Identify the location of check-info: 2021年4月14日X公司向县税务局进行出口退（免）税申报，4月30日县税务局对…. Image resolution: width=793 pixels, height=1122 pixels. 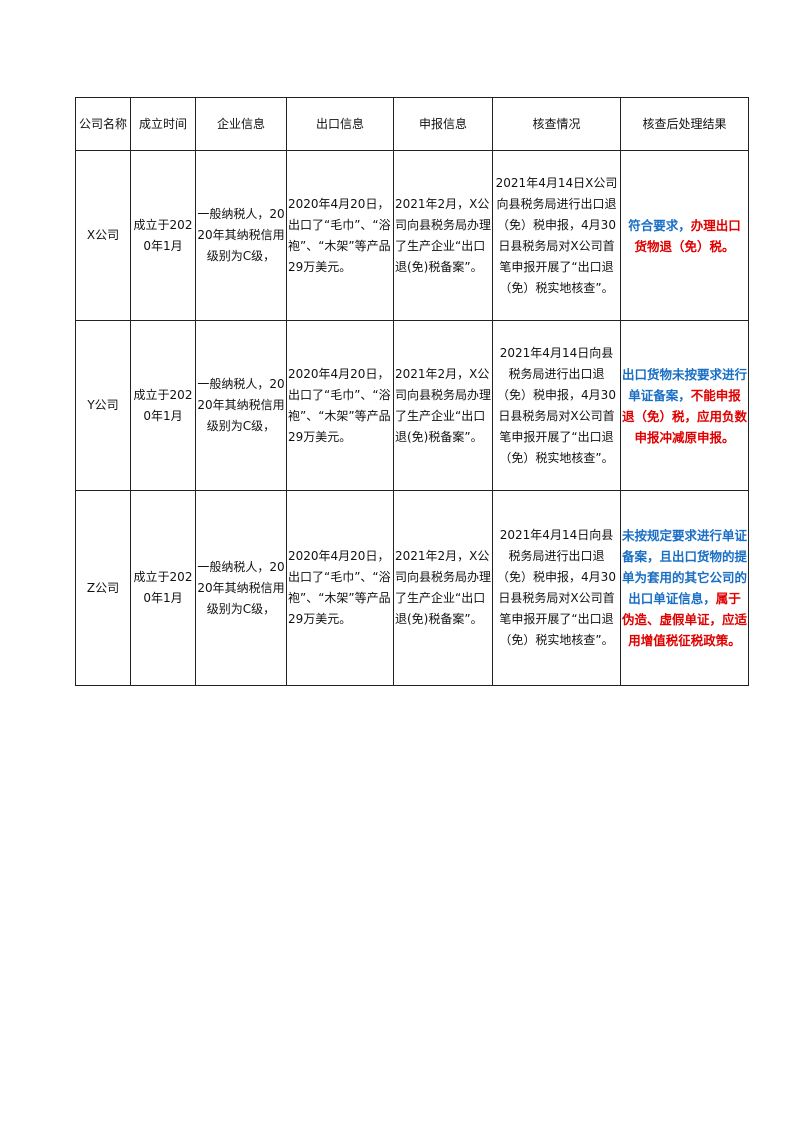
(556, 235).